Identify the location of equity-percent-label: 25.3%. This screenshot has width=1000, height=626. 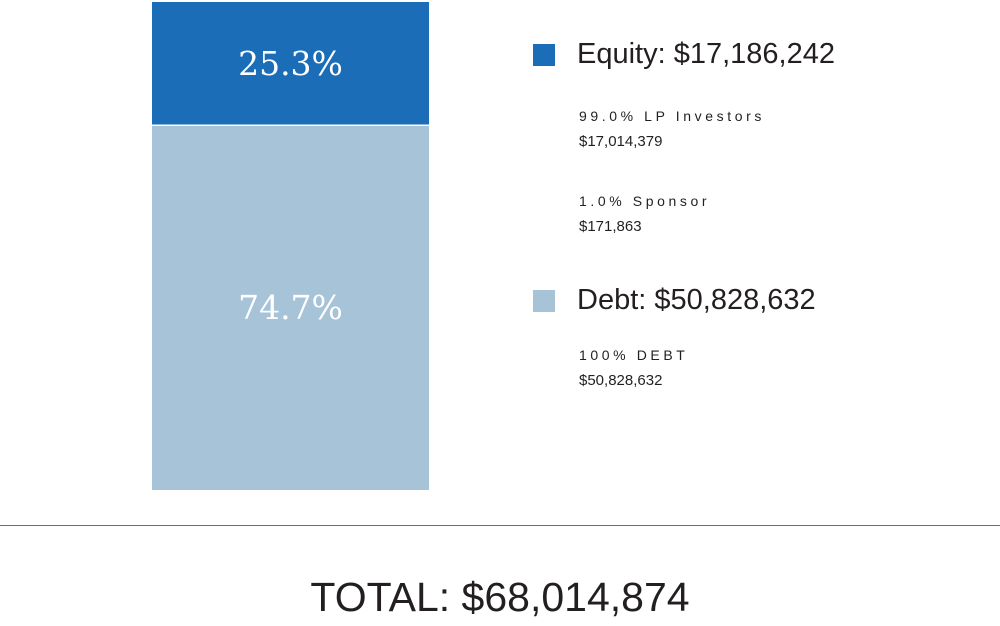
(290, 63).